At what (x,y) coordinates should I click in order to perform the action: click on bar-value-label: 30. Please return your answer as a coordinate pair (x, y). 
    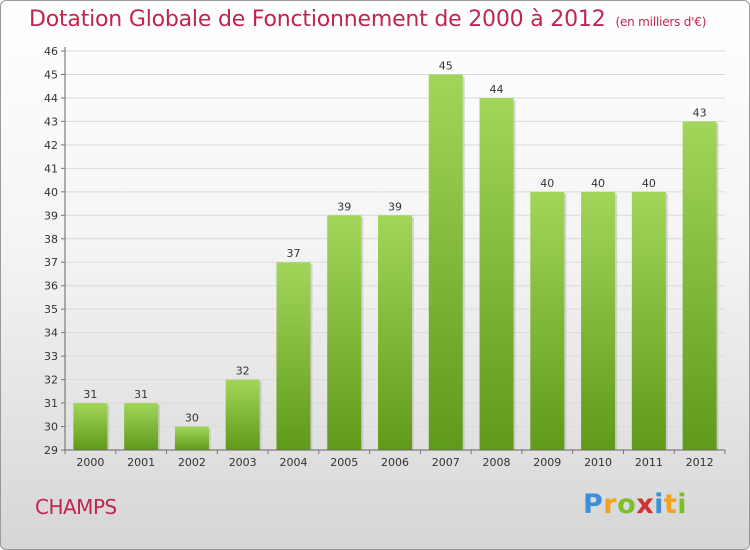
    Looking at the image, I should click on (192, 418).